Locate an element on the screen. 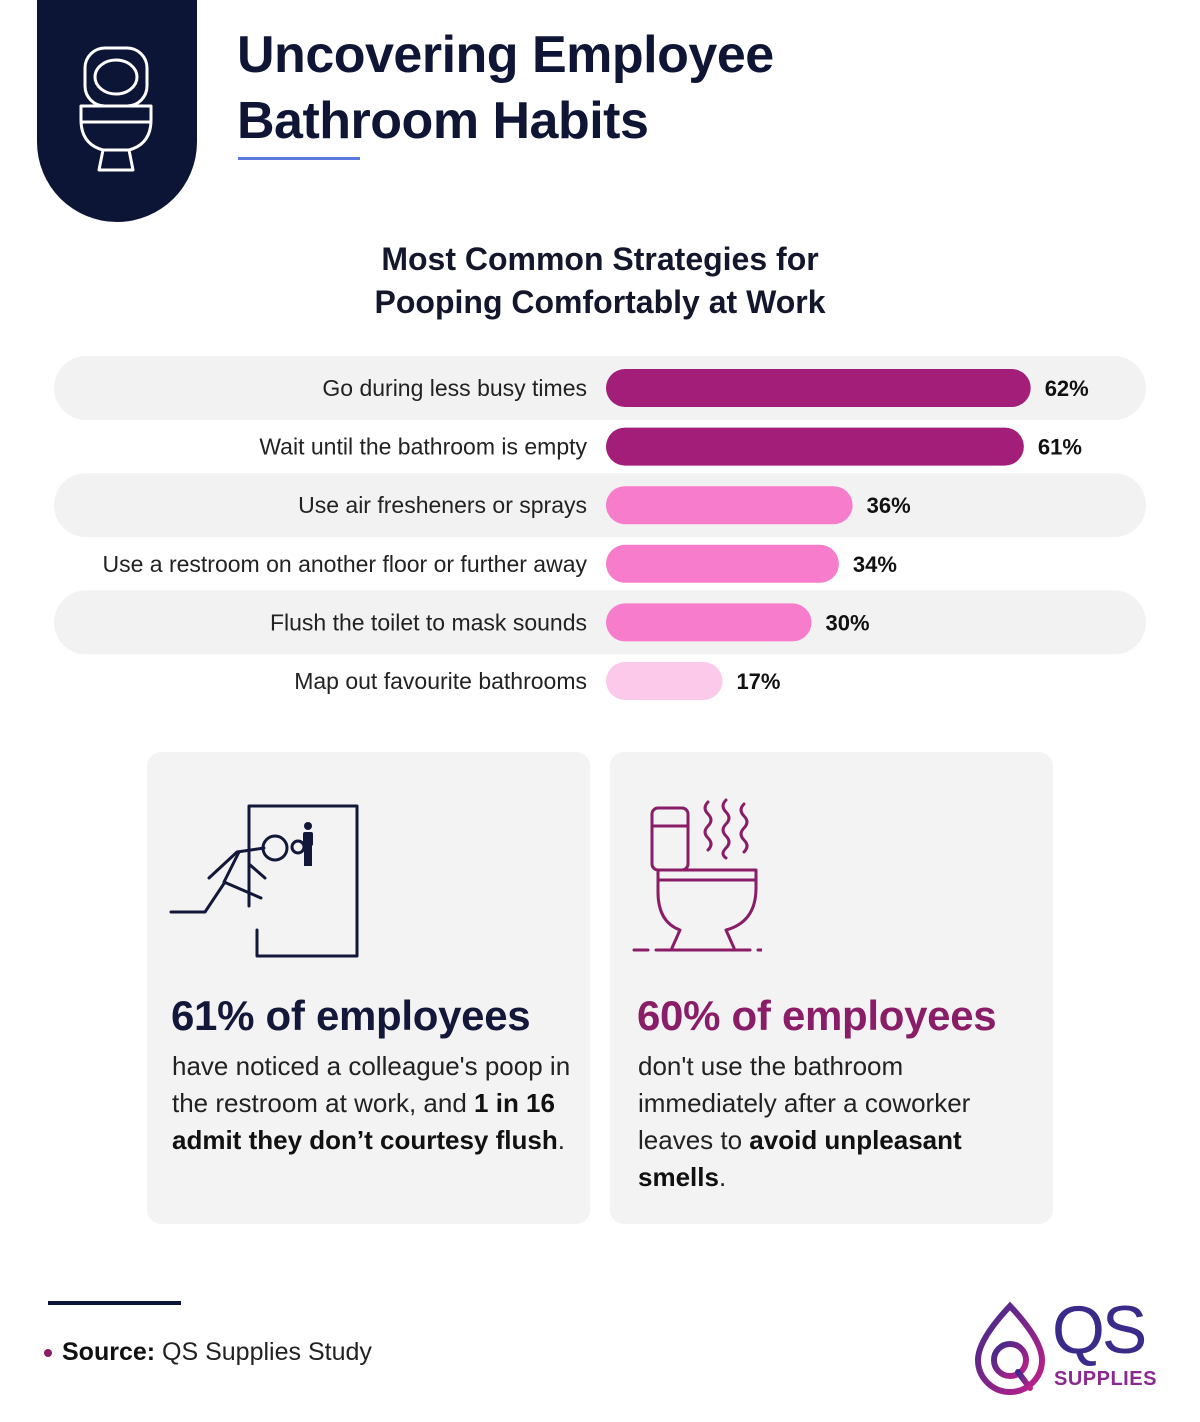 The image size is (1200, 1422). smelly-toilet-icon is located at coordinates (697, 875).